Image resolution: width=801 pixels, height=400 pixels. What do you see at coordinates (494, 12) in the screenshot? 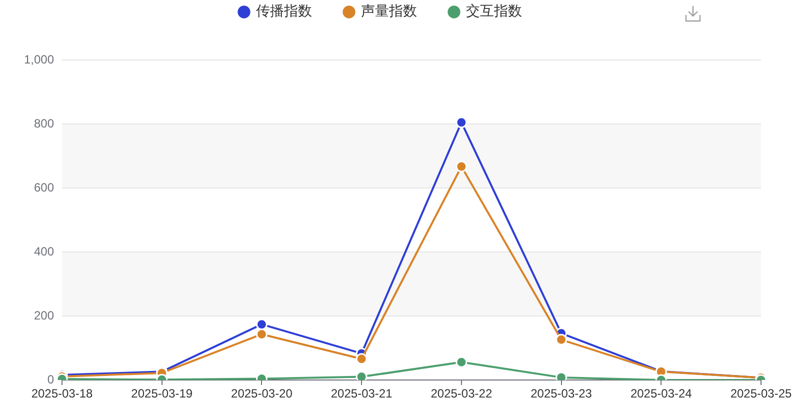
I see `legend-label: 交互指数` at bounding box center [494, 12].